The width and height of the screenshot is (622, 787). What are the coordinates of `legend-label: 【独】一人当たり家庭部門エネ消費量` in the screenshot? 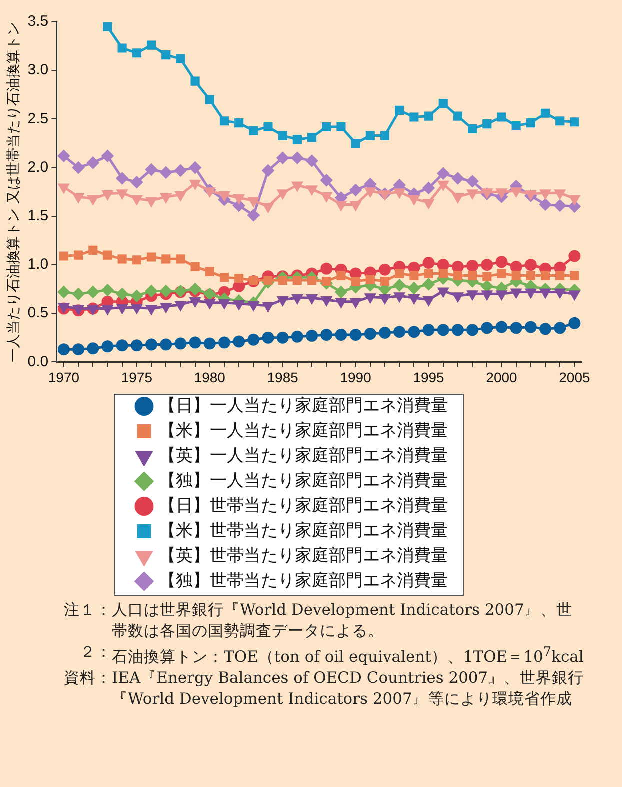 It's located at (303, 480).